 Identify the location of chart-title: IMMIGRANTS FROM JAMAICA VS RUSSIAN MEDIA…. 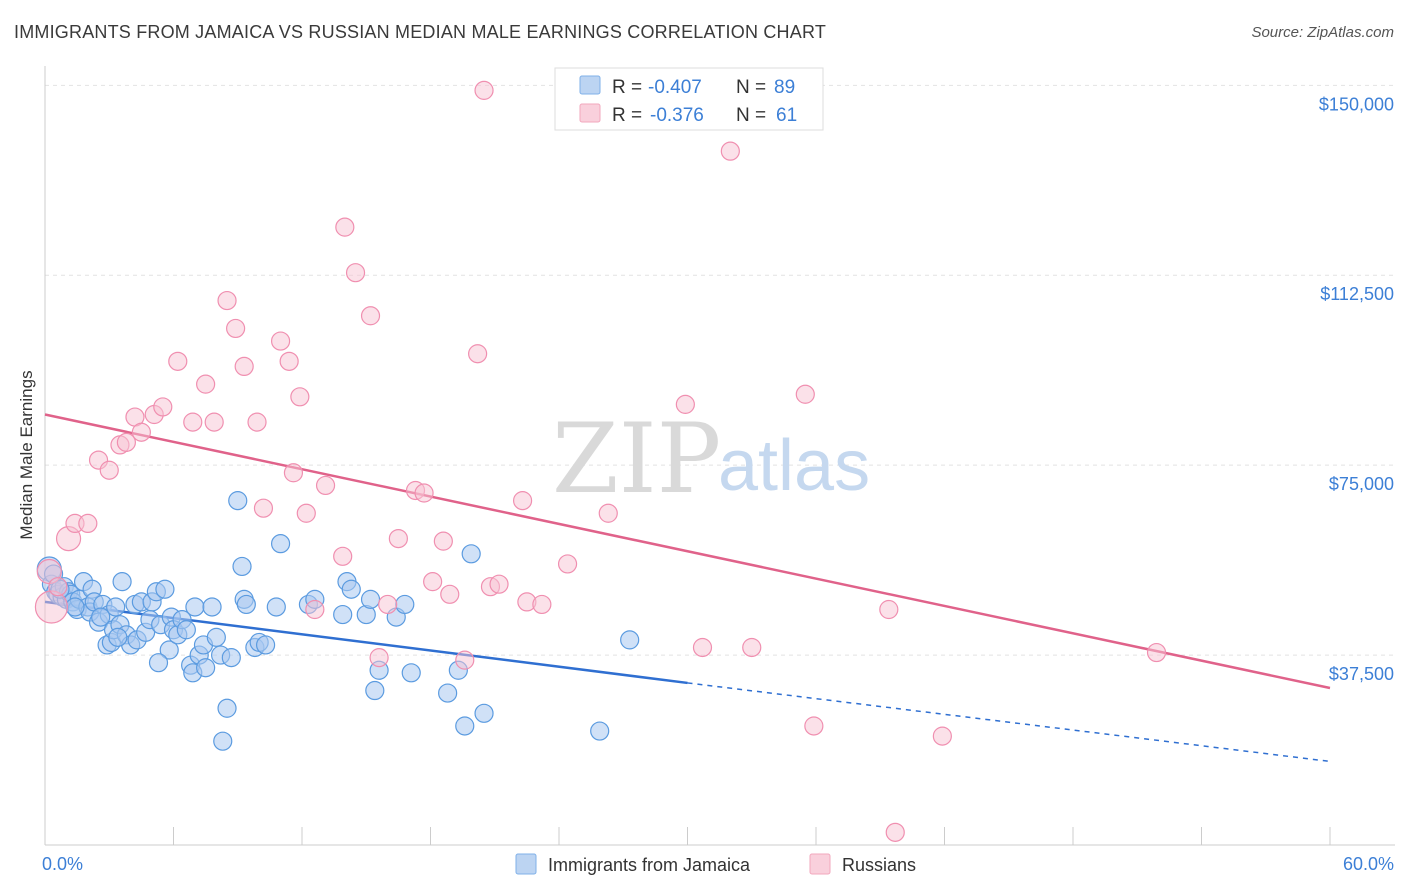
(420, 32).